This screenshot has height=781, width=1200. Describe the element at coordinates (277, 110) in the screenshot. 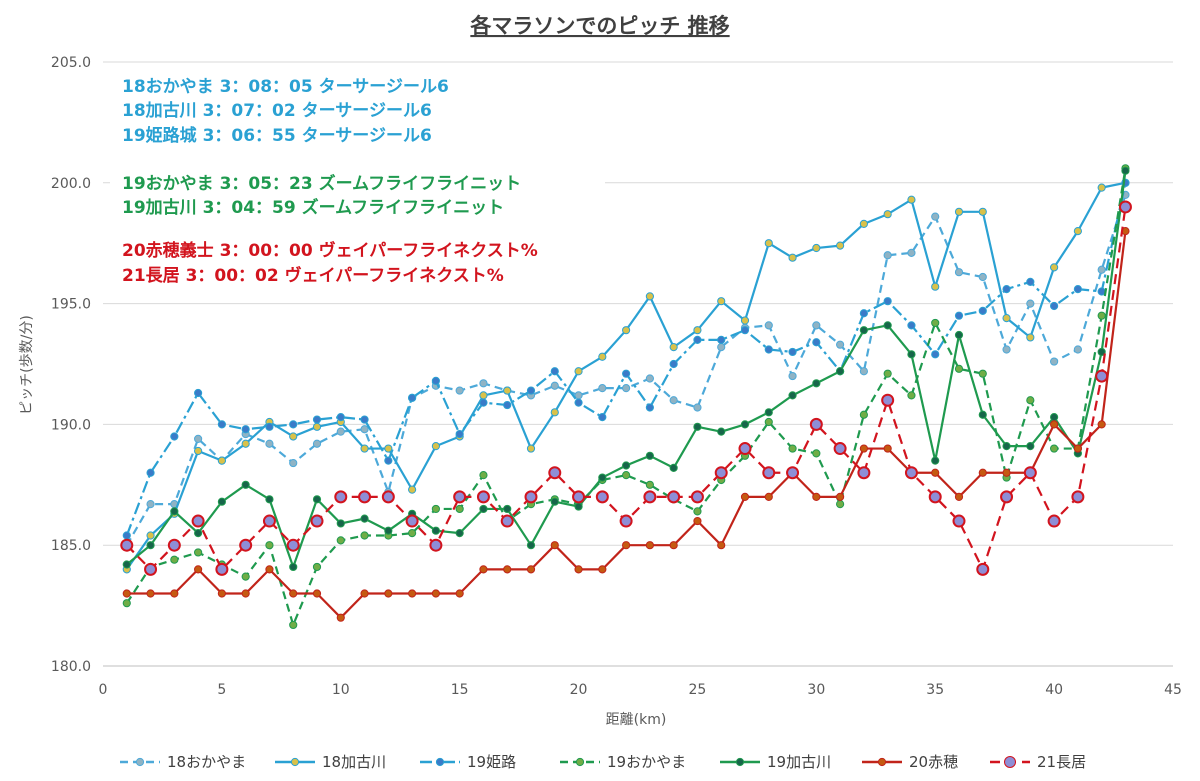

I see `annotation-line: 18加古川 3：07：02 ターサージール6` at that location.